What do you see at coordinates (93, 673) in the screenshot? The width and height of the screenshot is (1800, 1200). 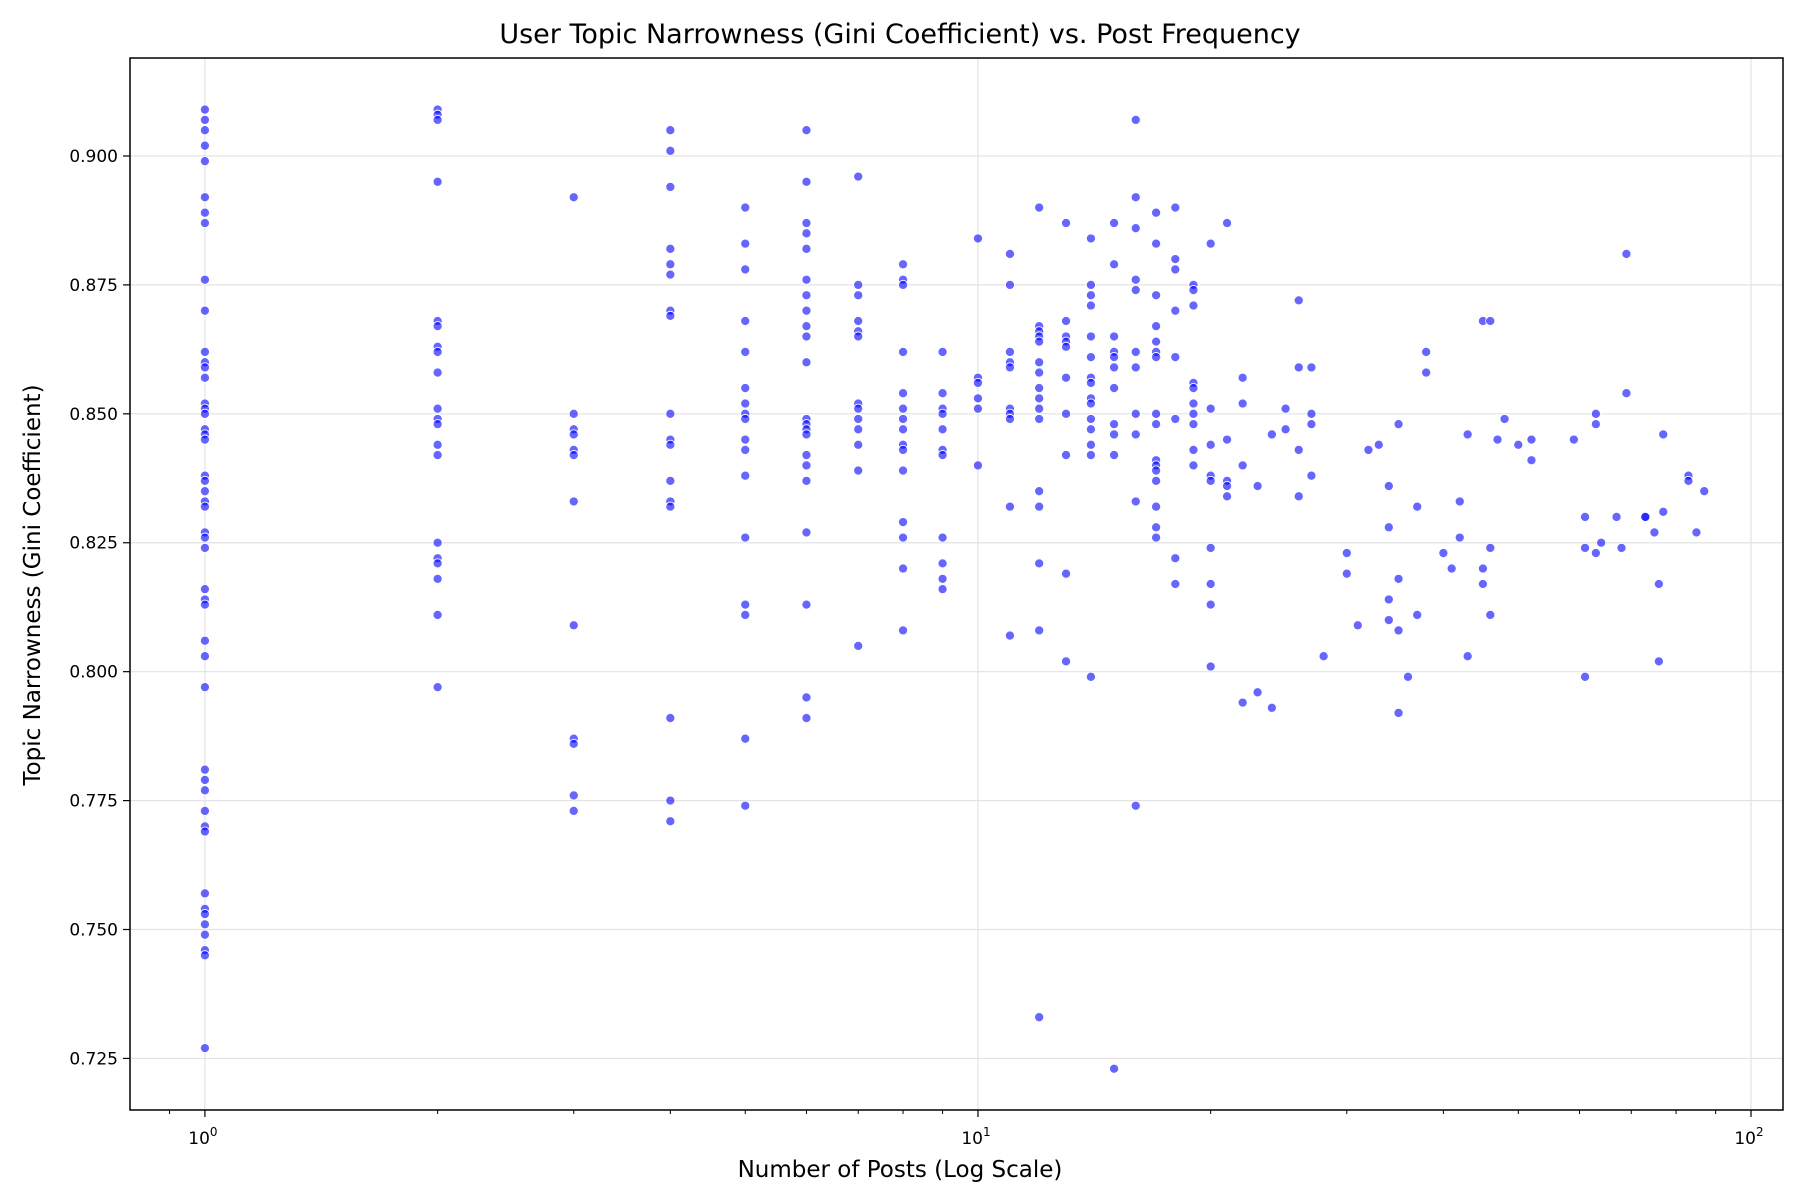 I see `y-tick-label: 0.800` at bounding box center [93, 673].